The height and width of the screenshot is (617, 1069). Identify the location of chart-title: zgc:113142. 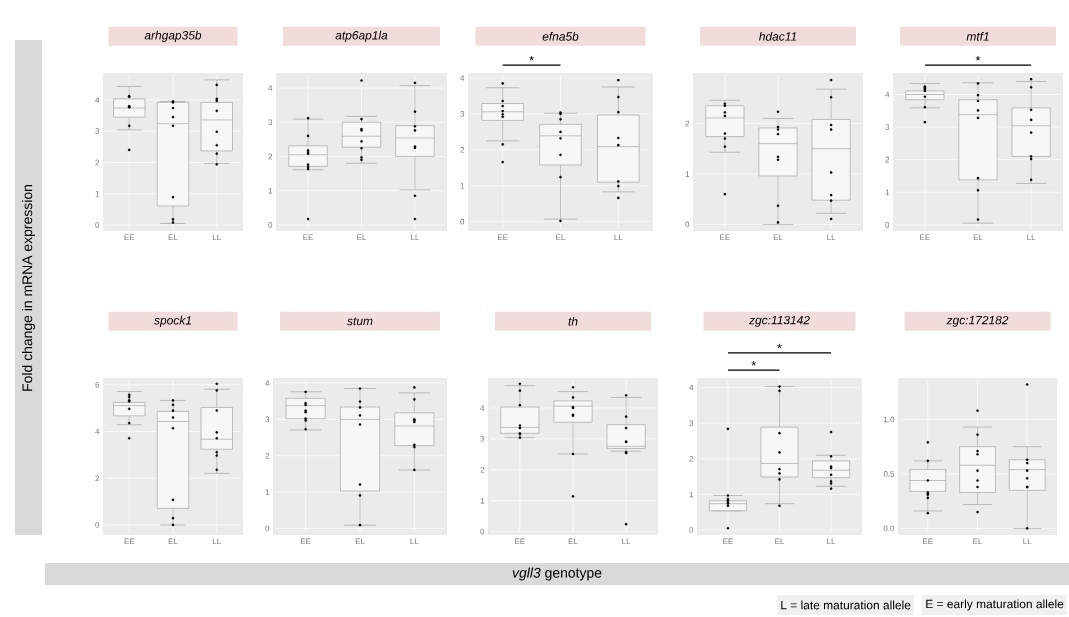
(779, 321).